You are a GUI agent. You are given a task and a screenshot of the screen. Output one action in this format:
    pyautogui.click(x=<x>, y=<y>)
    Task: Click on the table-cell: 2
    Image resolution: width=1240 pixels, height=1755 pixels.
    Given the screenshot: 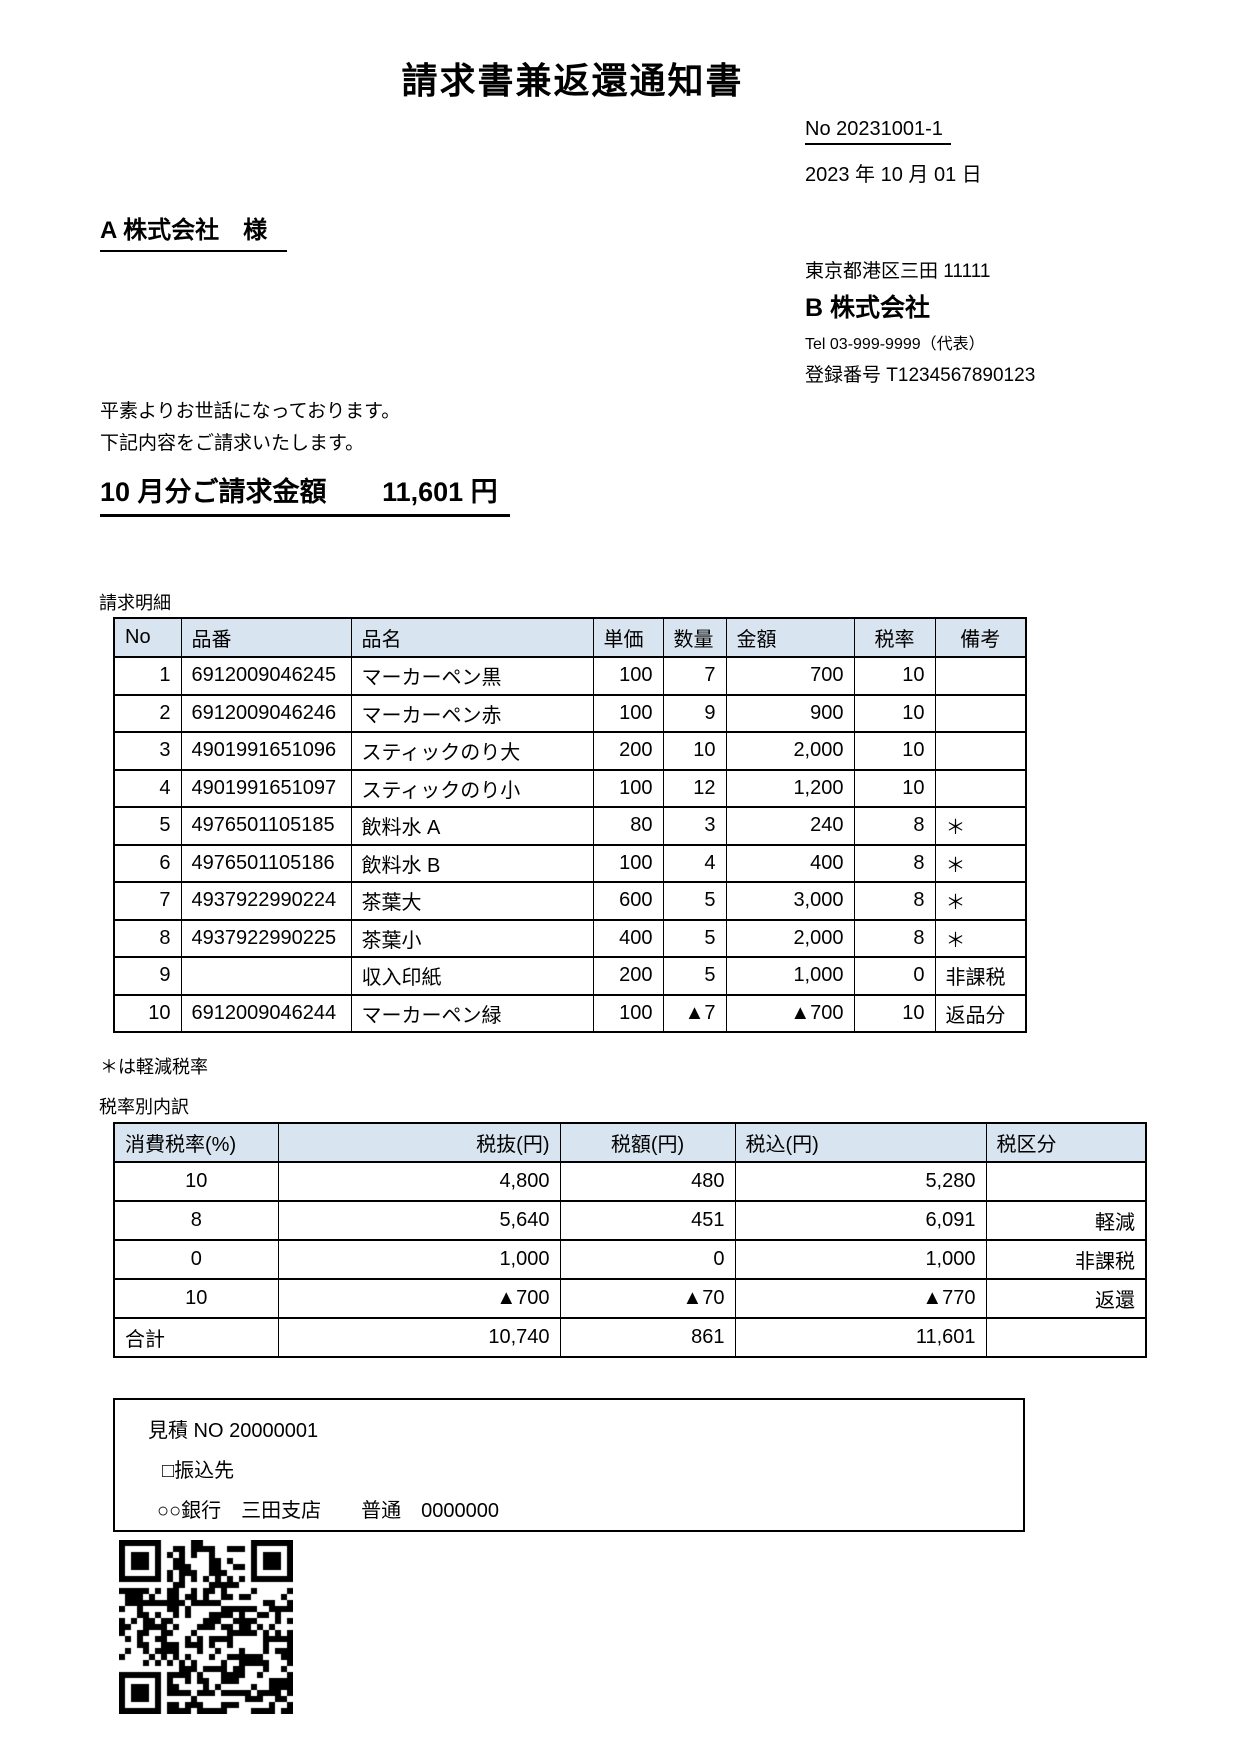 What is the action you would take?
    pyautogui.click(x=147, y=713)
    